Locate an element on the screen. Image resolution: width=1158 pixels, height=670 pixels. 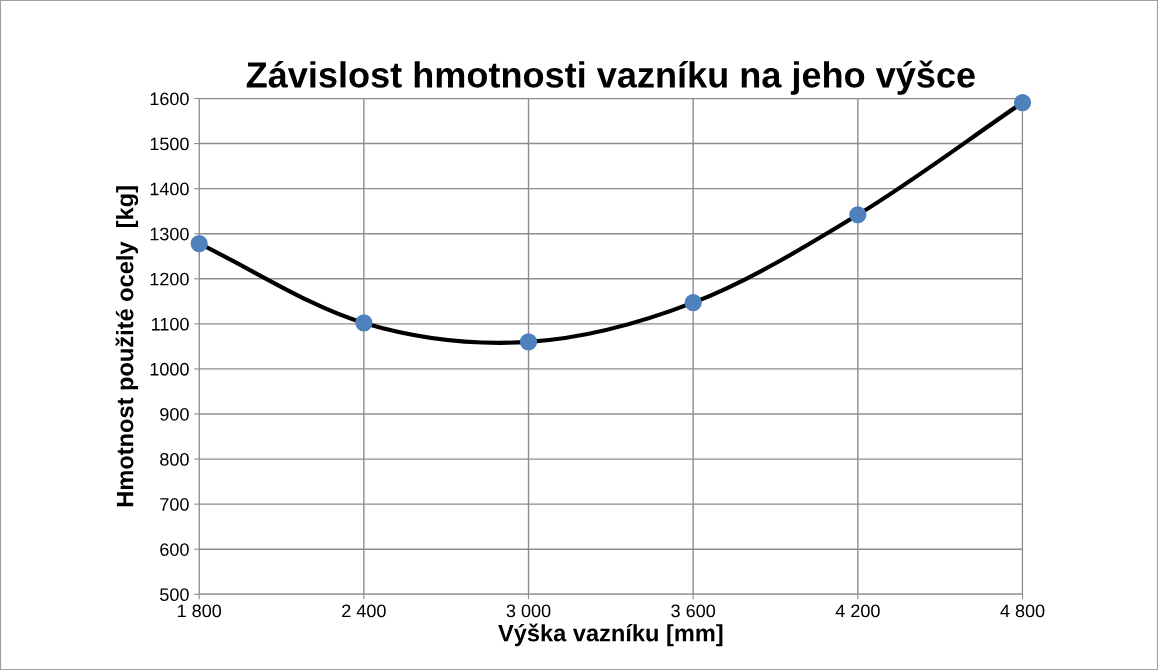
y-tick-label: 1100 is located at coordinates (170, 324).